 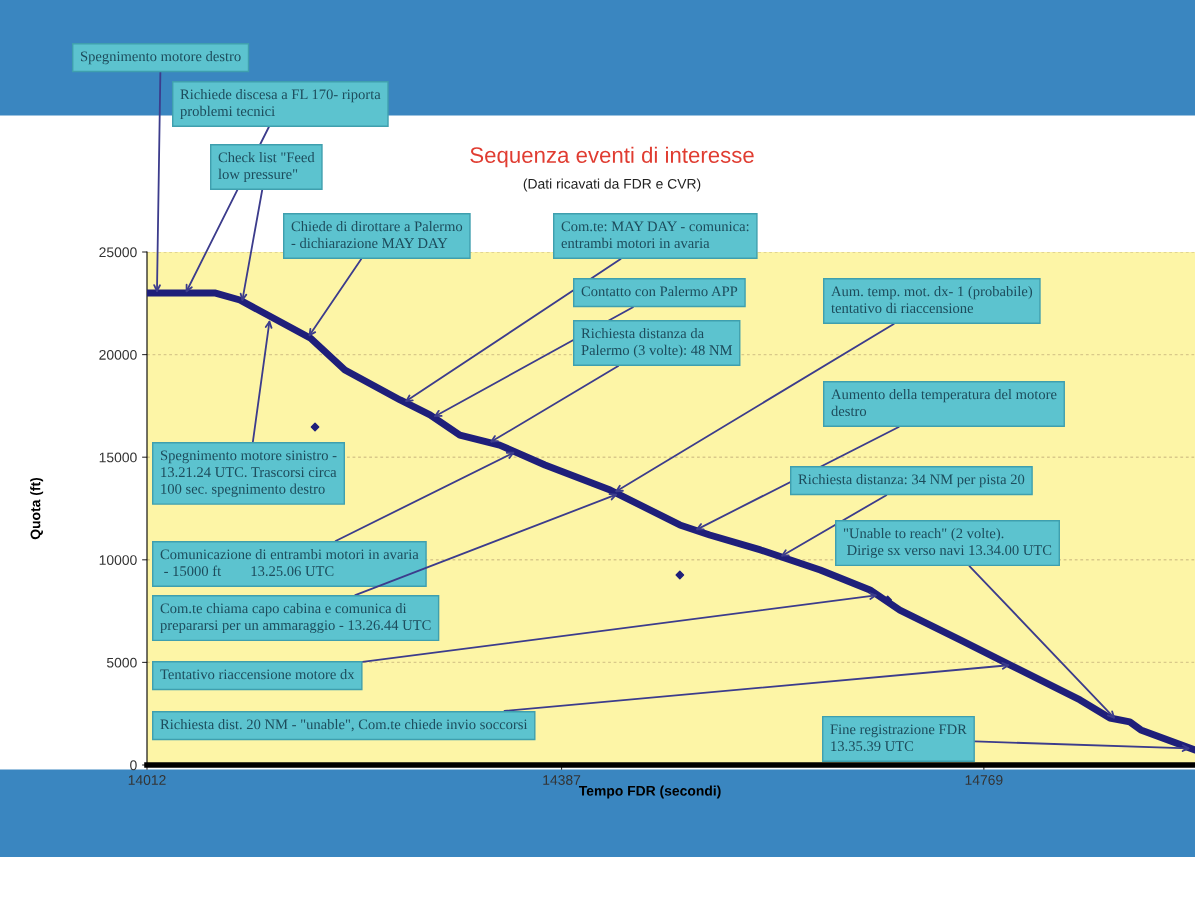 What do you see at coordinates (655, 235) in the screenshot?
I see `annotation: Com.te: MAY DAY - comunica: entrambi motori in avaria` at bounding box center [655, 235].